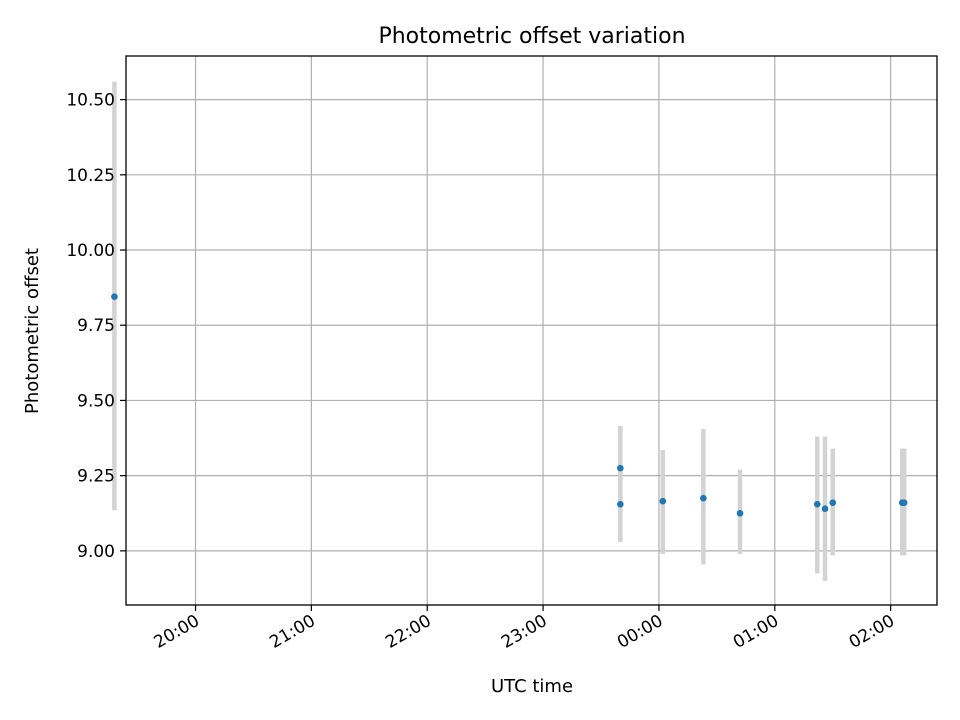 This screenshot has height=720, width=960. What do you see at coordinates (96, 401) in the screenshot?
I see `y-tick-label: 9.50` at bounding box center [96, 401].